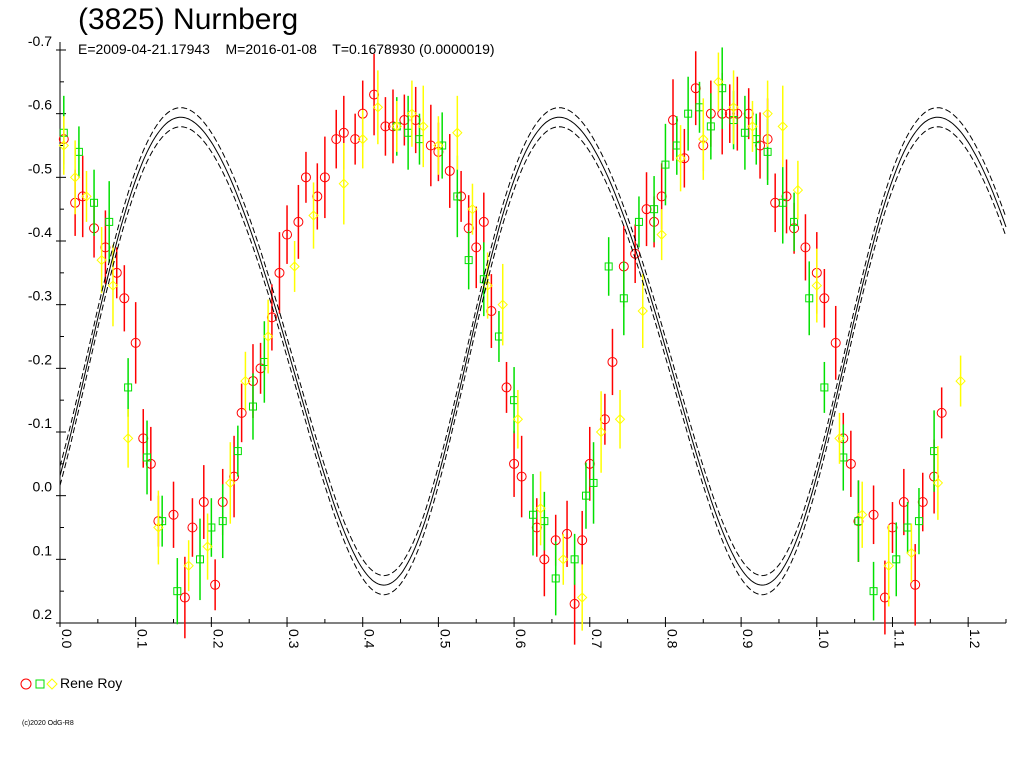 The height and width of the screenshot is (768, 1024). What do you see at coordinates (188, 19) in the screenshot?
I see `chart-title: (3825) Nurnberg` at bounding box center [188, 19].